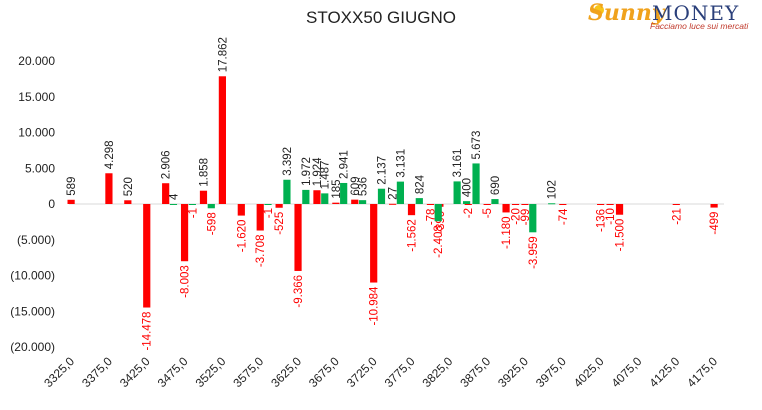 The image size is (762, 410). I want to click on x-tick-label: 3475,0, so click(173, 372).